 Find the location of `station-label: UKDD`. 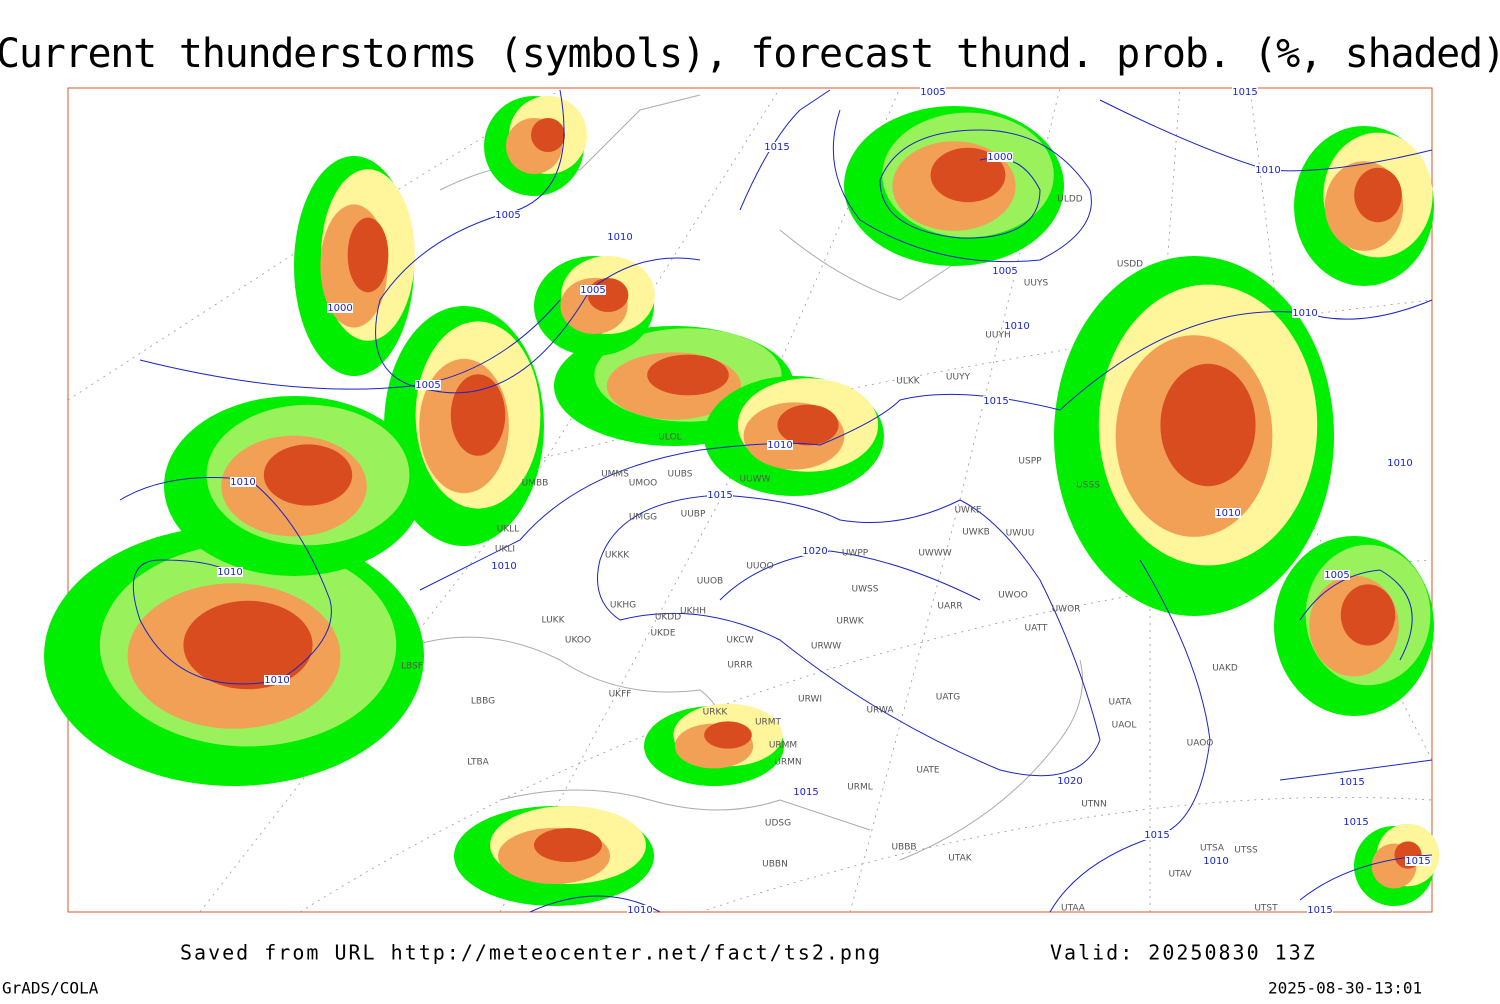

station-label: UKDD is located at coordinates (668, 618).